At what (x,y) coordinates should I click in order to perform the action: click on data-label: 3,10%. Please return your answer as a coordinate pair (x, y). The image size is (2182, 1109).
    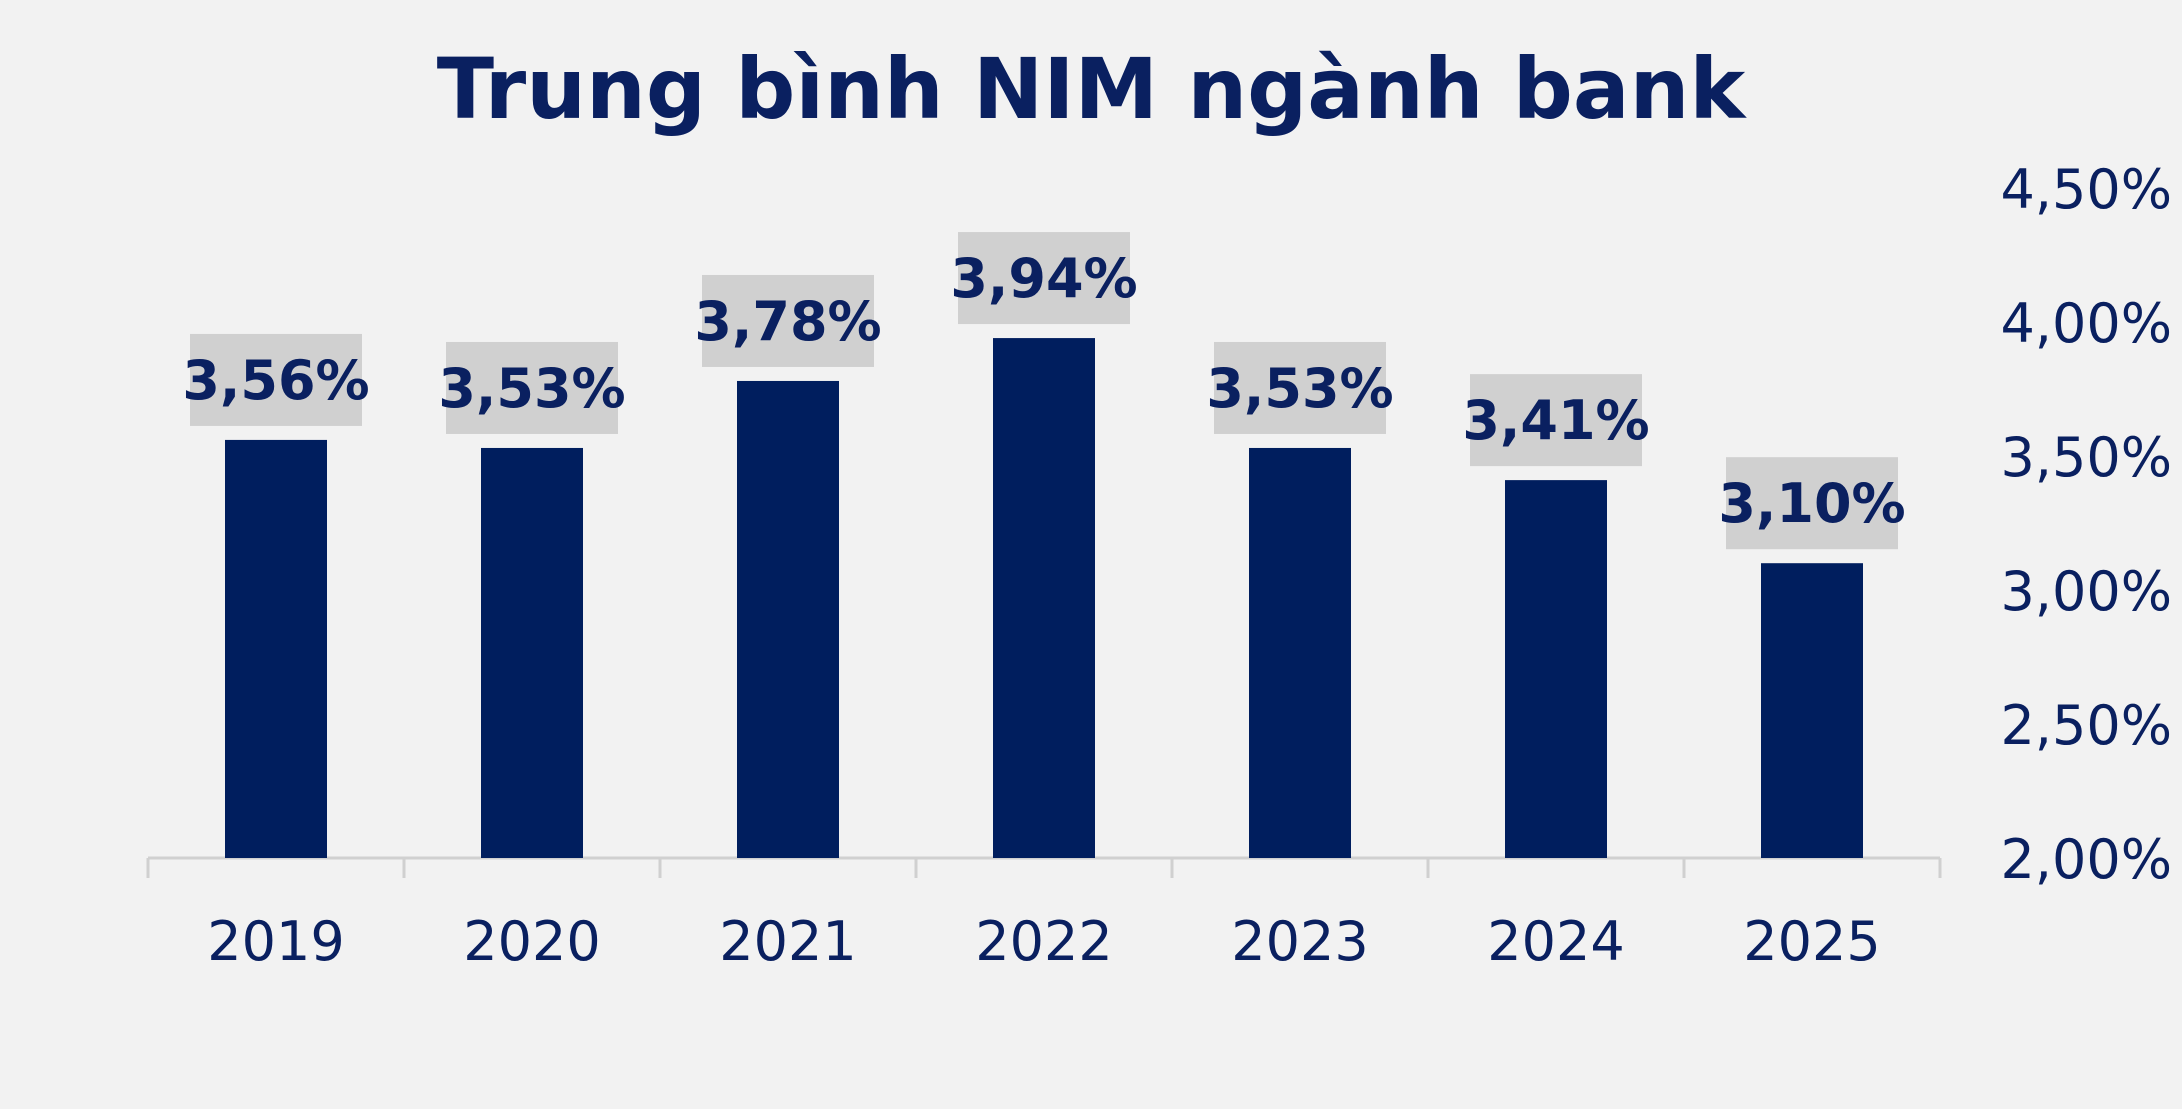
    Looking at the image, I should click on (1811, 503).